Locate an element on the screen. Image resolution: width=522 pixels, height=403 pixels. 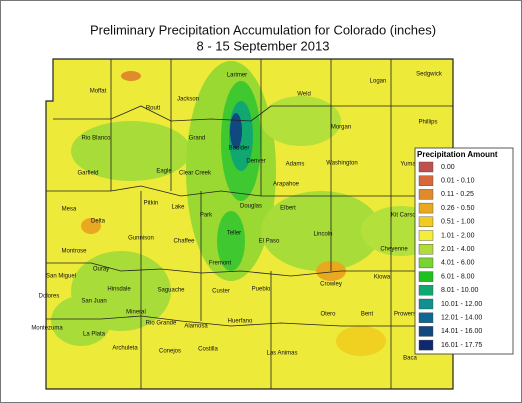
legend-title: Precipitation Amount is located at coordinates (457, 154).